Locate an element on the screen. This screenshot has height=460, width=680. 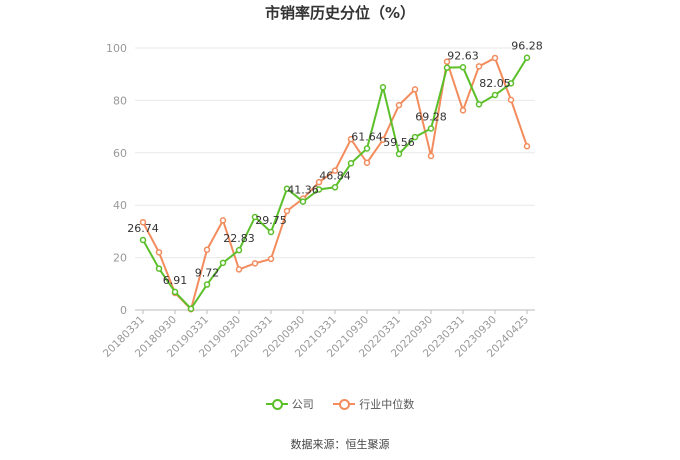
data-label: 46.84 is located at coordinates (335, 175).